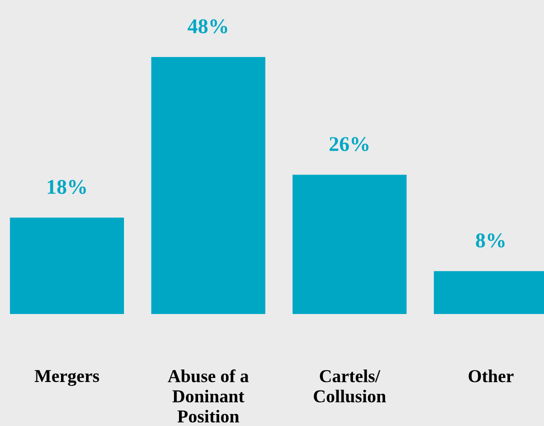  Describe the element at coordinates (208, 396) in the screenshot. I see `x-tick-label: Abuse of a Doninant Position` at that location.